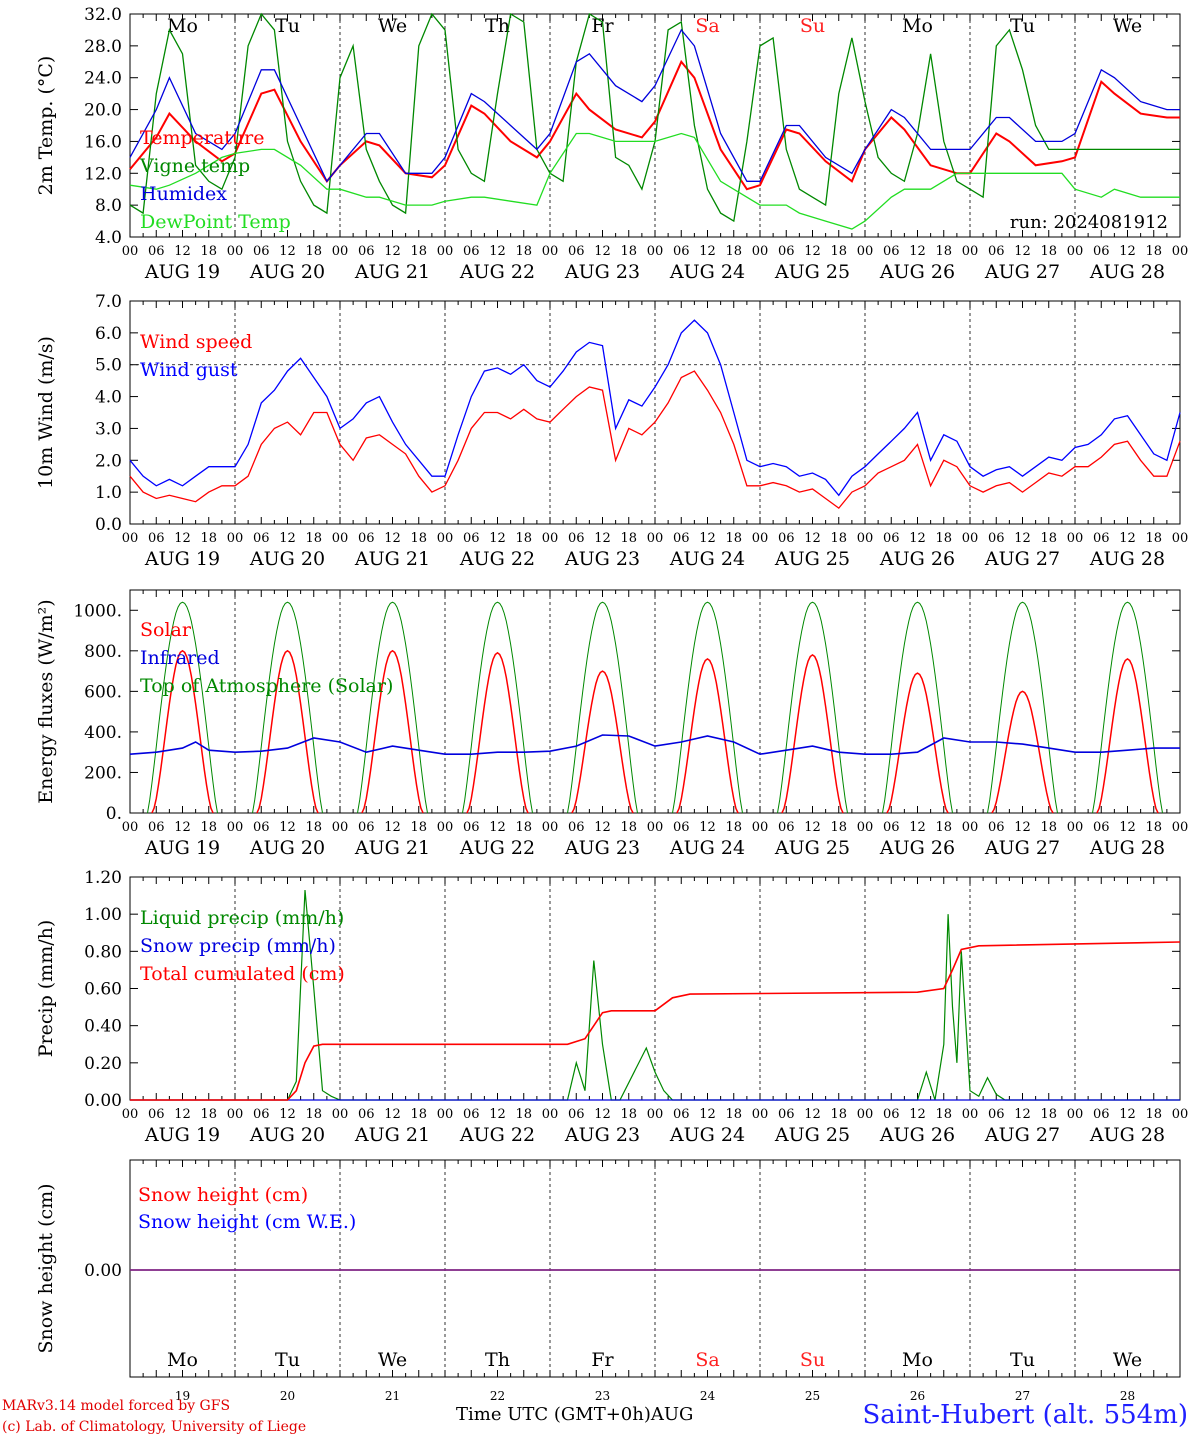 The height and width of the screenshot is (1440, 1194). What do you see at coordinates (103, 174) in the screenshot?
I see `y-tick-label: 12.0` at bounding box center [103, 174].